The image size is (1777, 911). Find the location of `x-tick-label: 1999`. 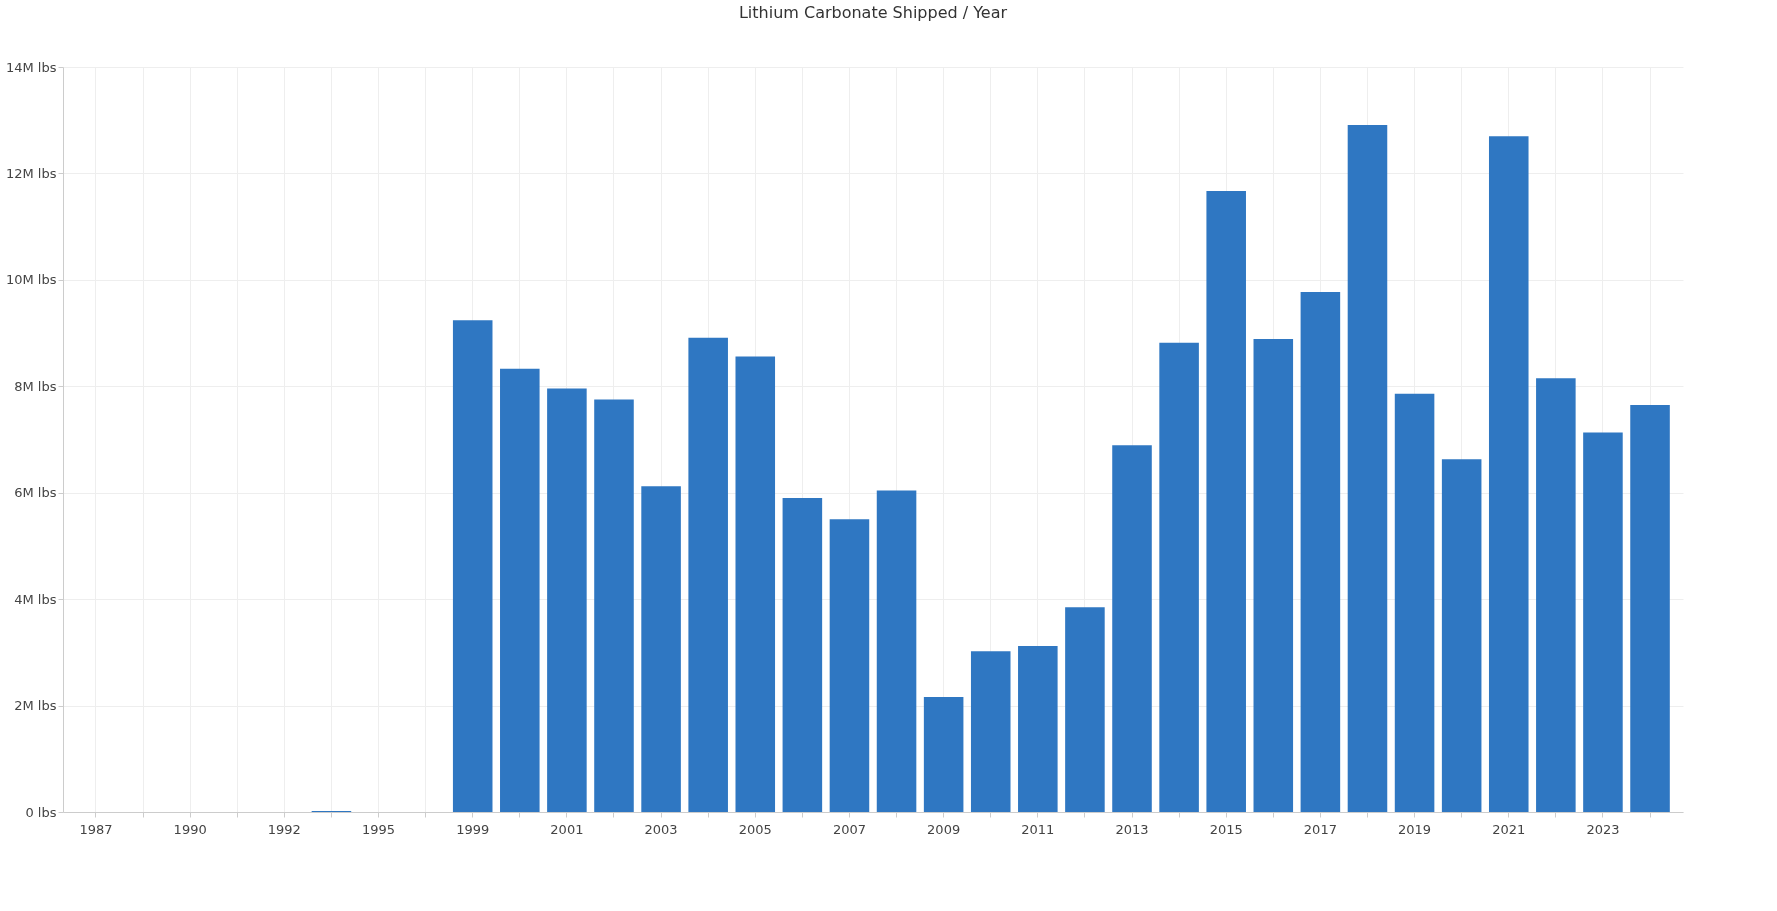

x-tick-label: 1999 is located at coordinates (473, 829).